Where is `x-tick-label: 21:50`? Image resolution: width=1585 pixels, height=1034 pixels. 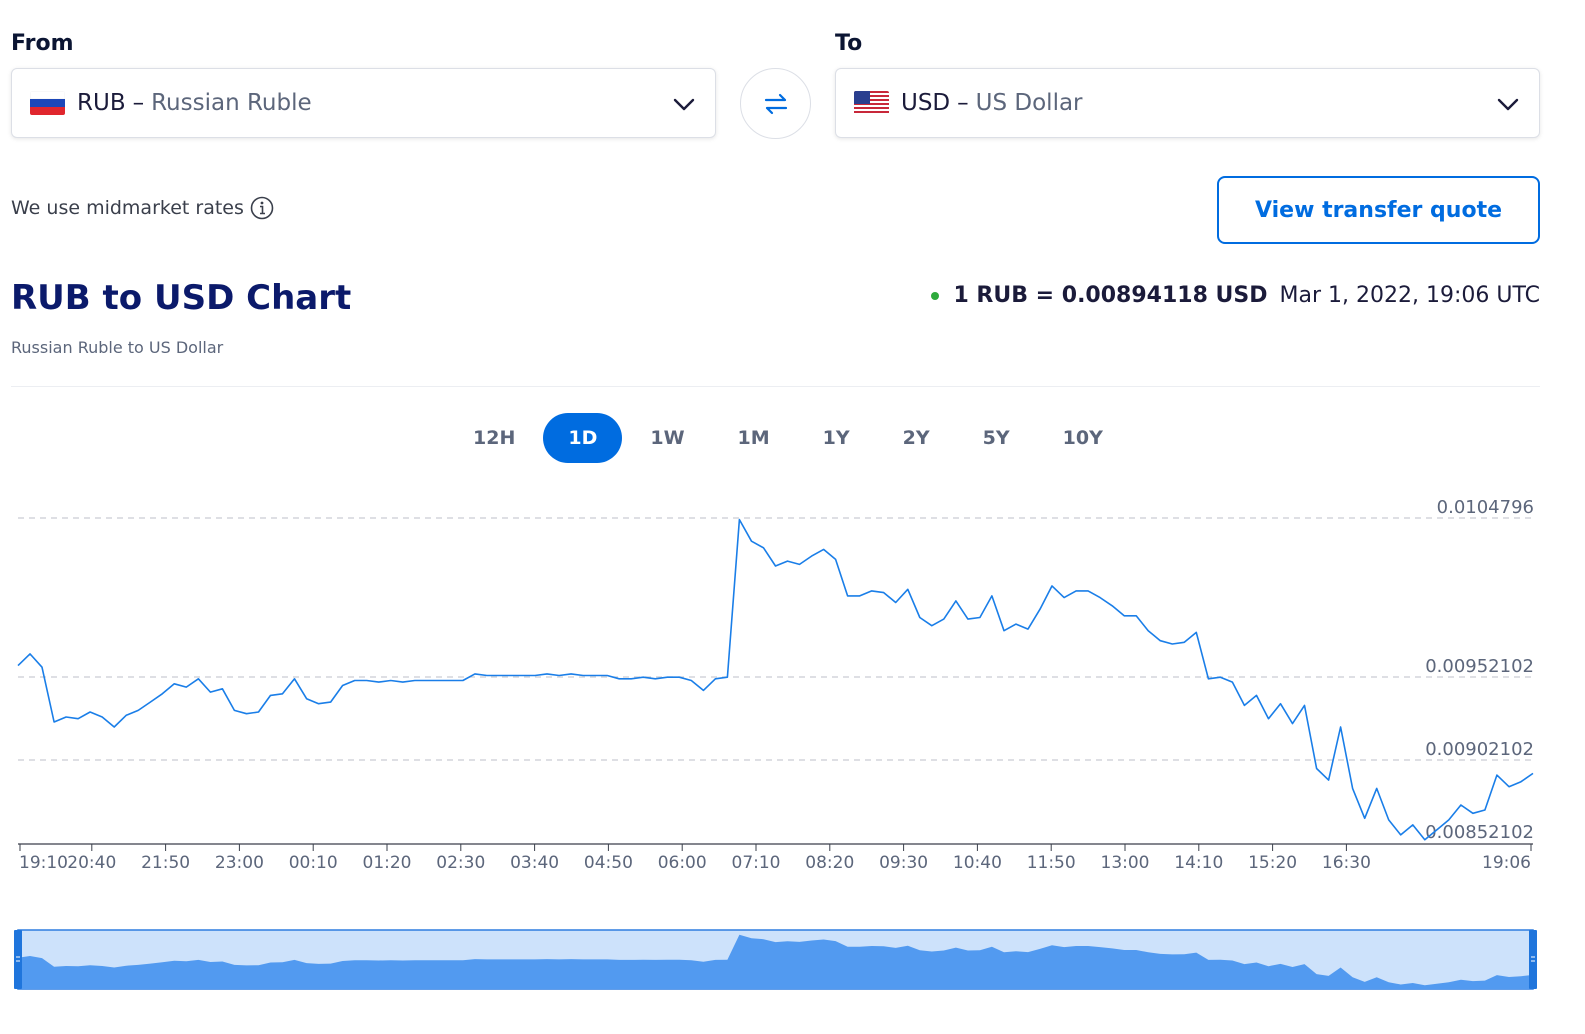
x-tick-label: 21:50 is located at coordinates (165, 863).